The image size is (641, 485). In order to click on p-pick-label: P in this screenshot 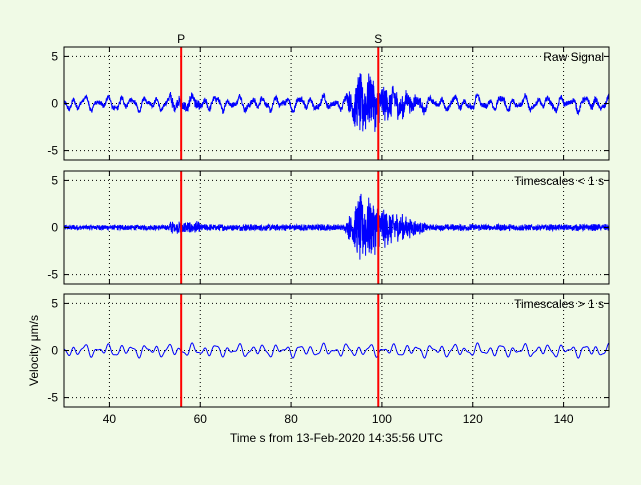, I will do `click(181, 39)`.